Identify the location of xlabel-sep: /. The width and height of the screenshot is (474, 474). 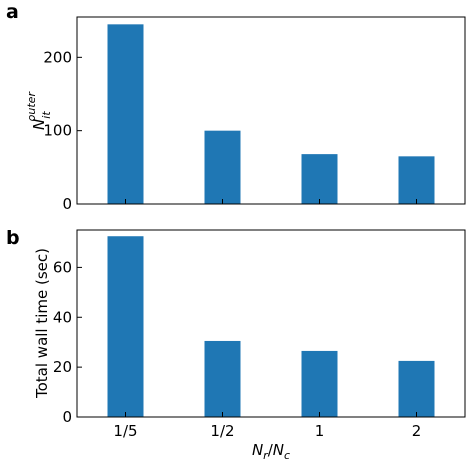
(271, 450).